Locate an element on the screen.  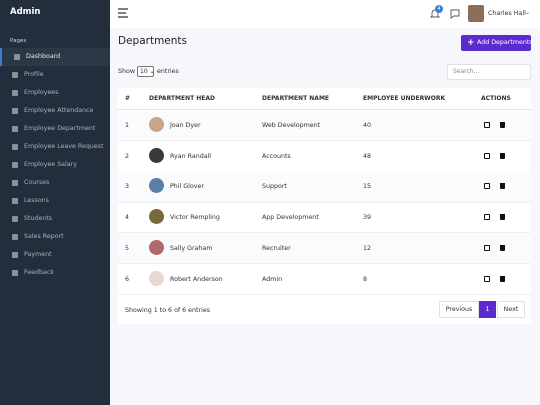
notification-badge: 4 is located at coordinates (439, 9).